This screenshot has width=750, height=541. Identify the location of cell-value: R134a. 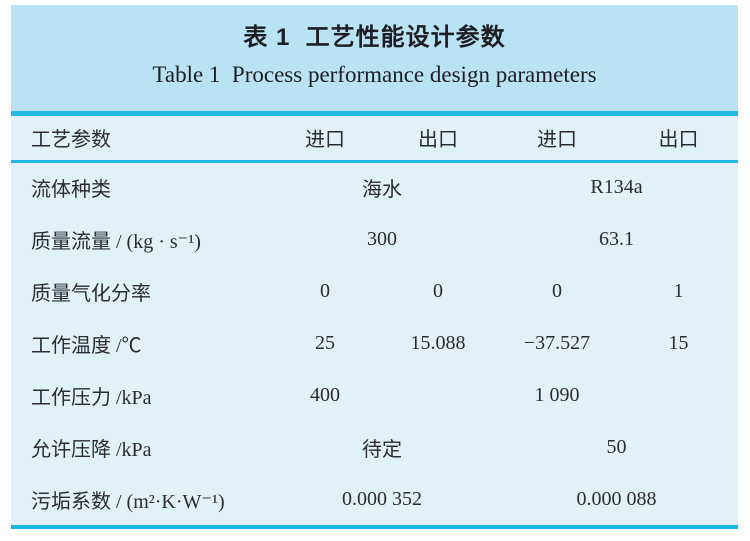
(616, 187).